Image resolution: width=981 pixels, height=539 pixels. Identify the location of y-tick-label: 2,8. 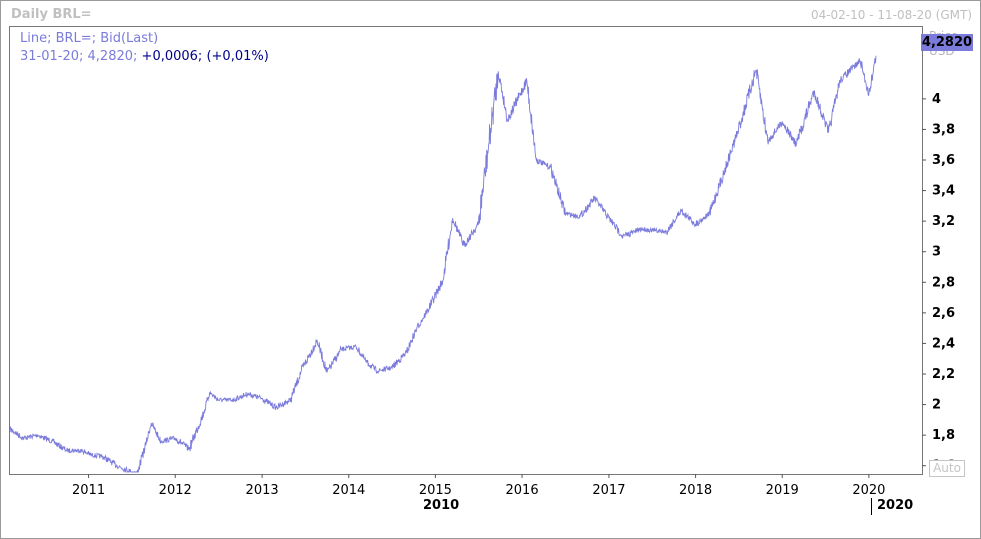
(943, 282).